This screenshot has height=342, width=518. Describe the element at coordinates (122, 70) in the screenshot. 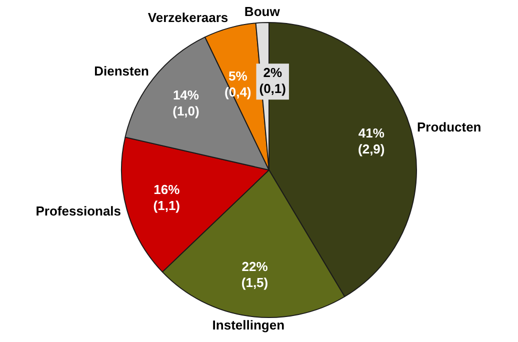

I see `slice-label: Diensten` at that location.